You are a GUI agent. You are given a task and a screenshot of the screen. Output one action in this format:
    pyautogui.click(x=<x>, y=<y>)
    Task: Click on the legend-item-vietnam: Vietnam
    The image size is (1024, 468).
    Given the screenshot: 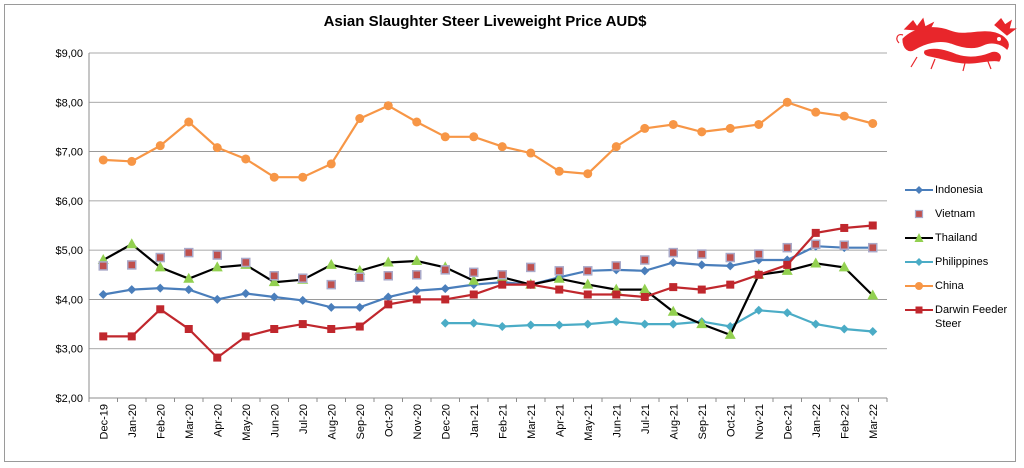 What is the action you would take?
    pyautogui.click(x=962, y=219)
    